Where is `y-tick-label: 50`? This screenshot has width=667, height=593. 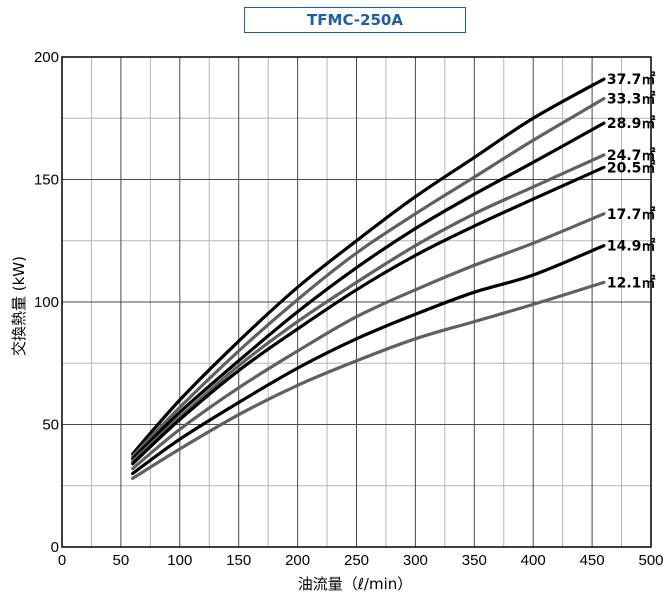 y-tick-label: 50 is located at coordinates (50, 425).